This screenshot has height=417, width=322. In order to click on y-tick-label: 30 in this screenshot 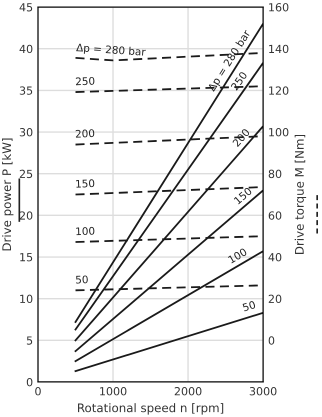, I will do `click(26, 132)`.